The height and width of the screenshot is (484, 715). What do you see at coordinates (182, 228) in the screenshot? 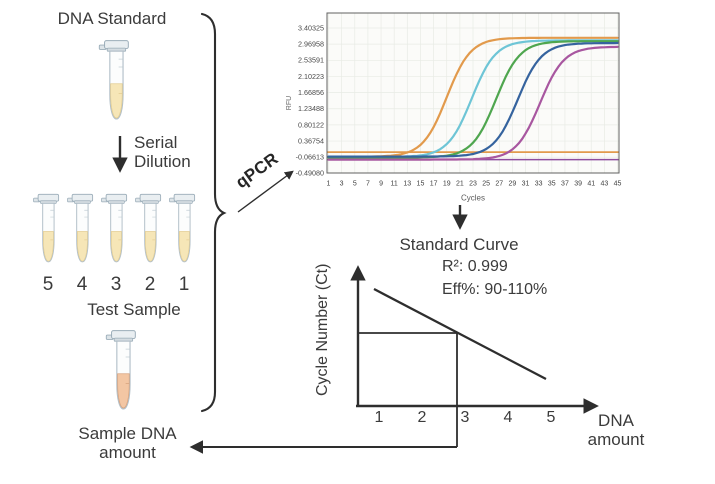
I see `dilution-tube-1-icon` at bounding box center [182, 228].